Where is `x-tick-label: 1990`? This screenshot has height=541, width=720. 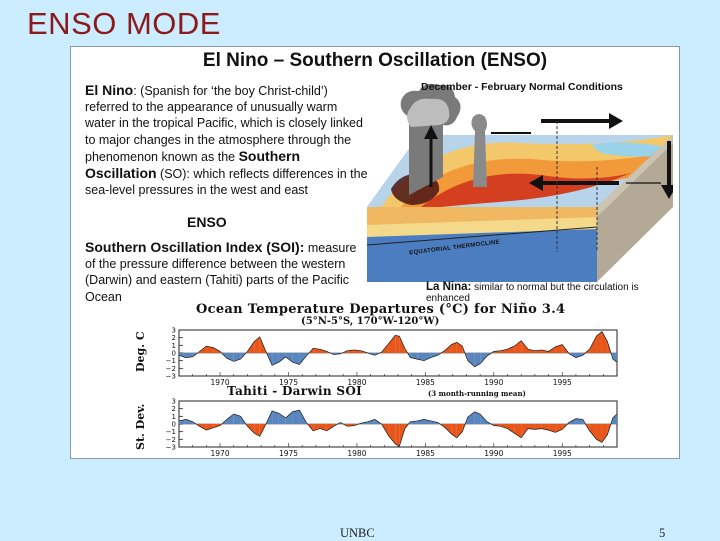
x-tick-label: 1990 is located at coordinates (493, 453).